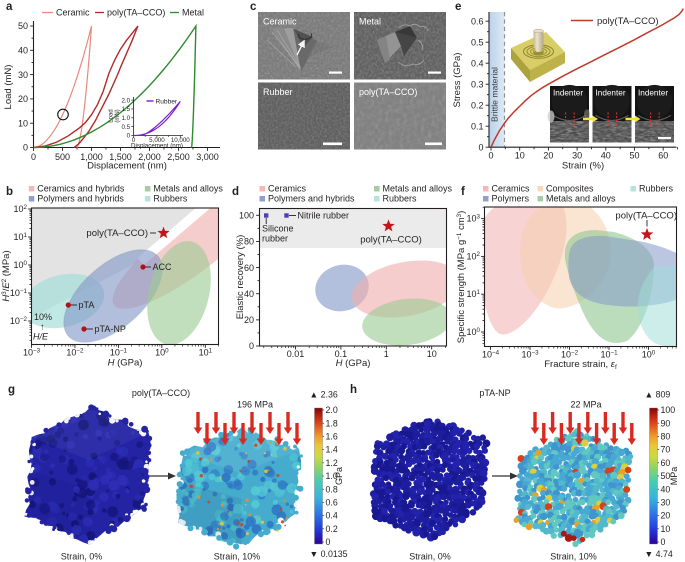  I want to click on svg-text: 103, so click(474, 218).